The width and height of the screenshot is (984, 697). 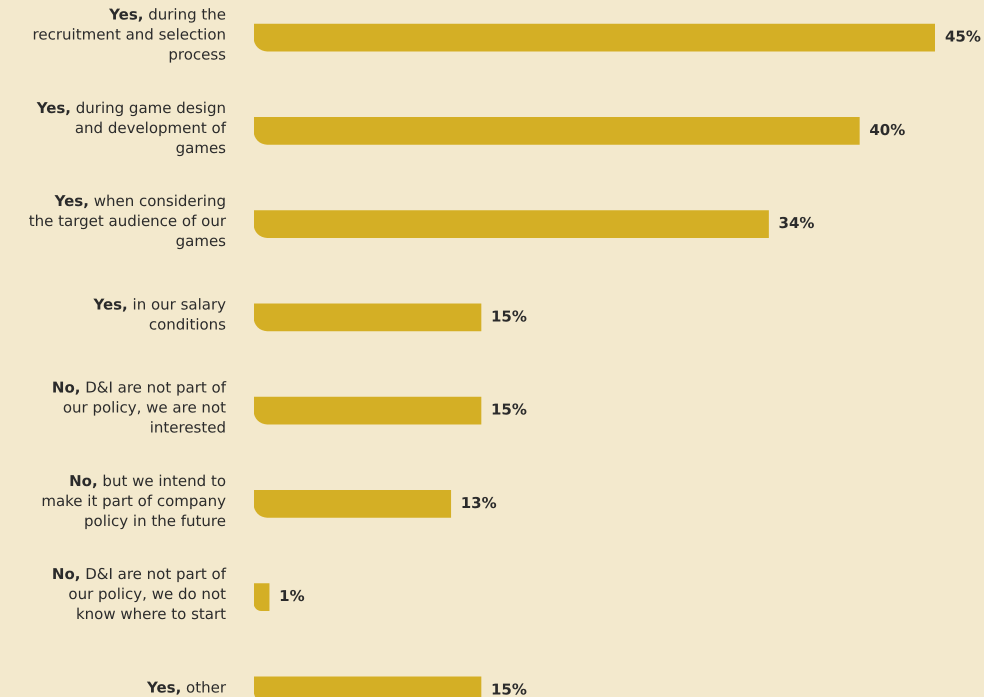 I want to click on y-tick-label: Yes, in our salary conditions, so click(x=159, y=314).